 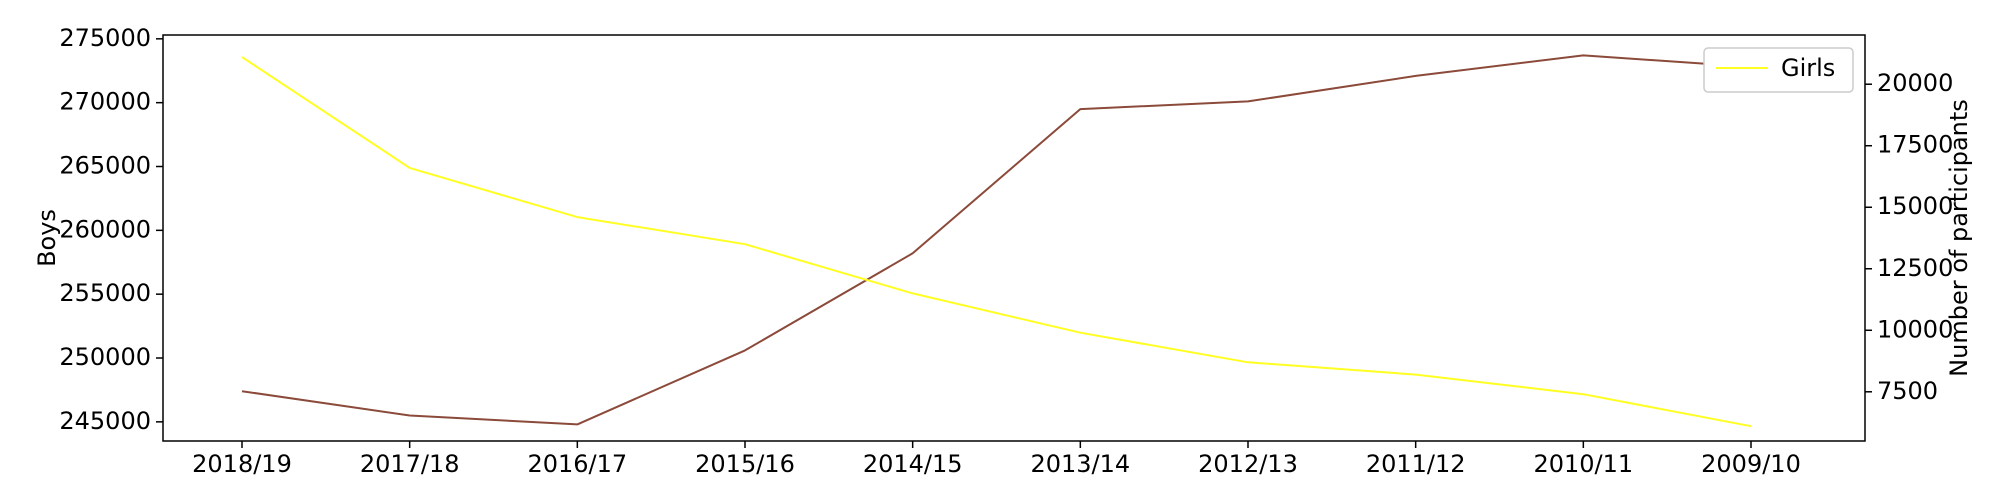 I want to click on x-tick-label: 2017/18, so click(x=410, y=464).